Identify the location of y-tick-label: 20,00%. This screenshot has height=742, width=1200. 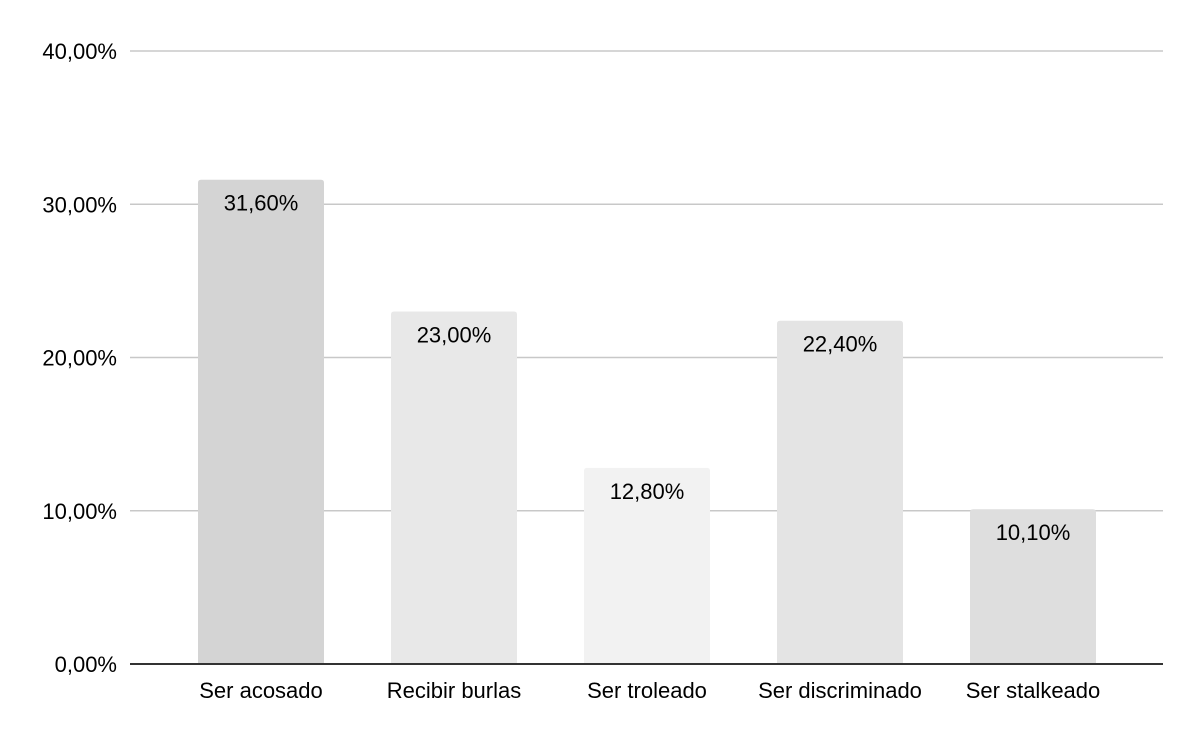
(79, 358).